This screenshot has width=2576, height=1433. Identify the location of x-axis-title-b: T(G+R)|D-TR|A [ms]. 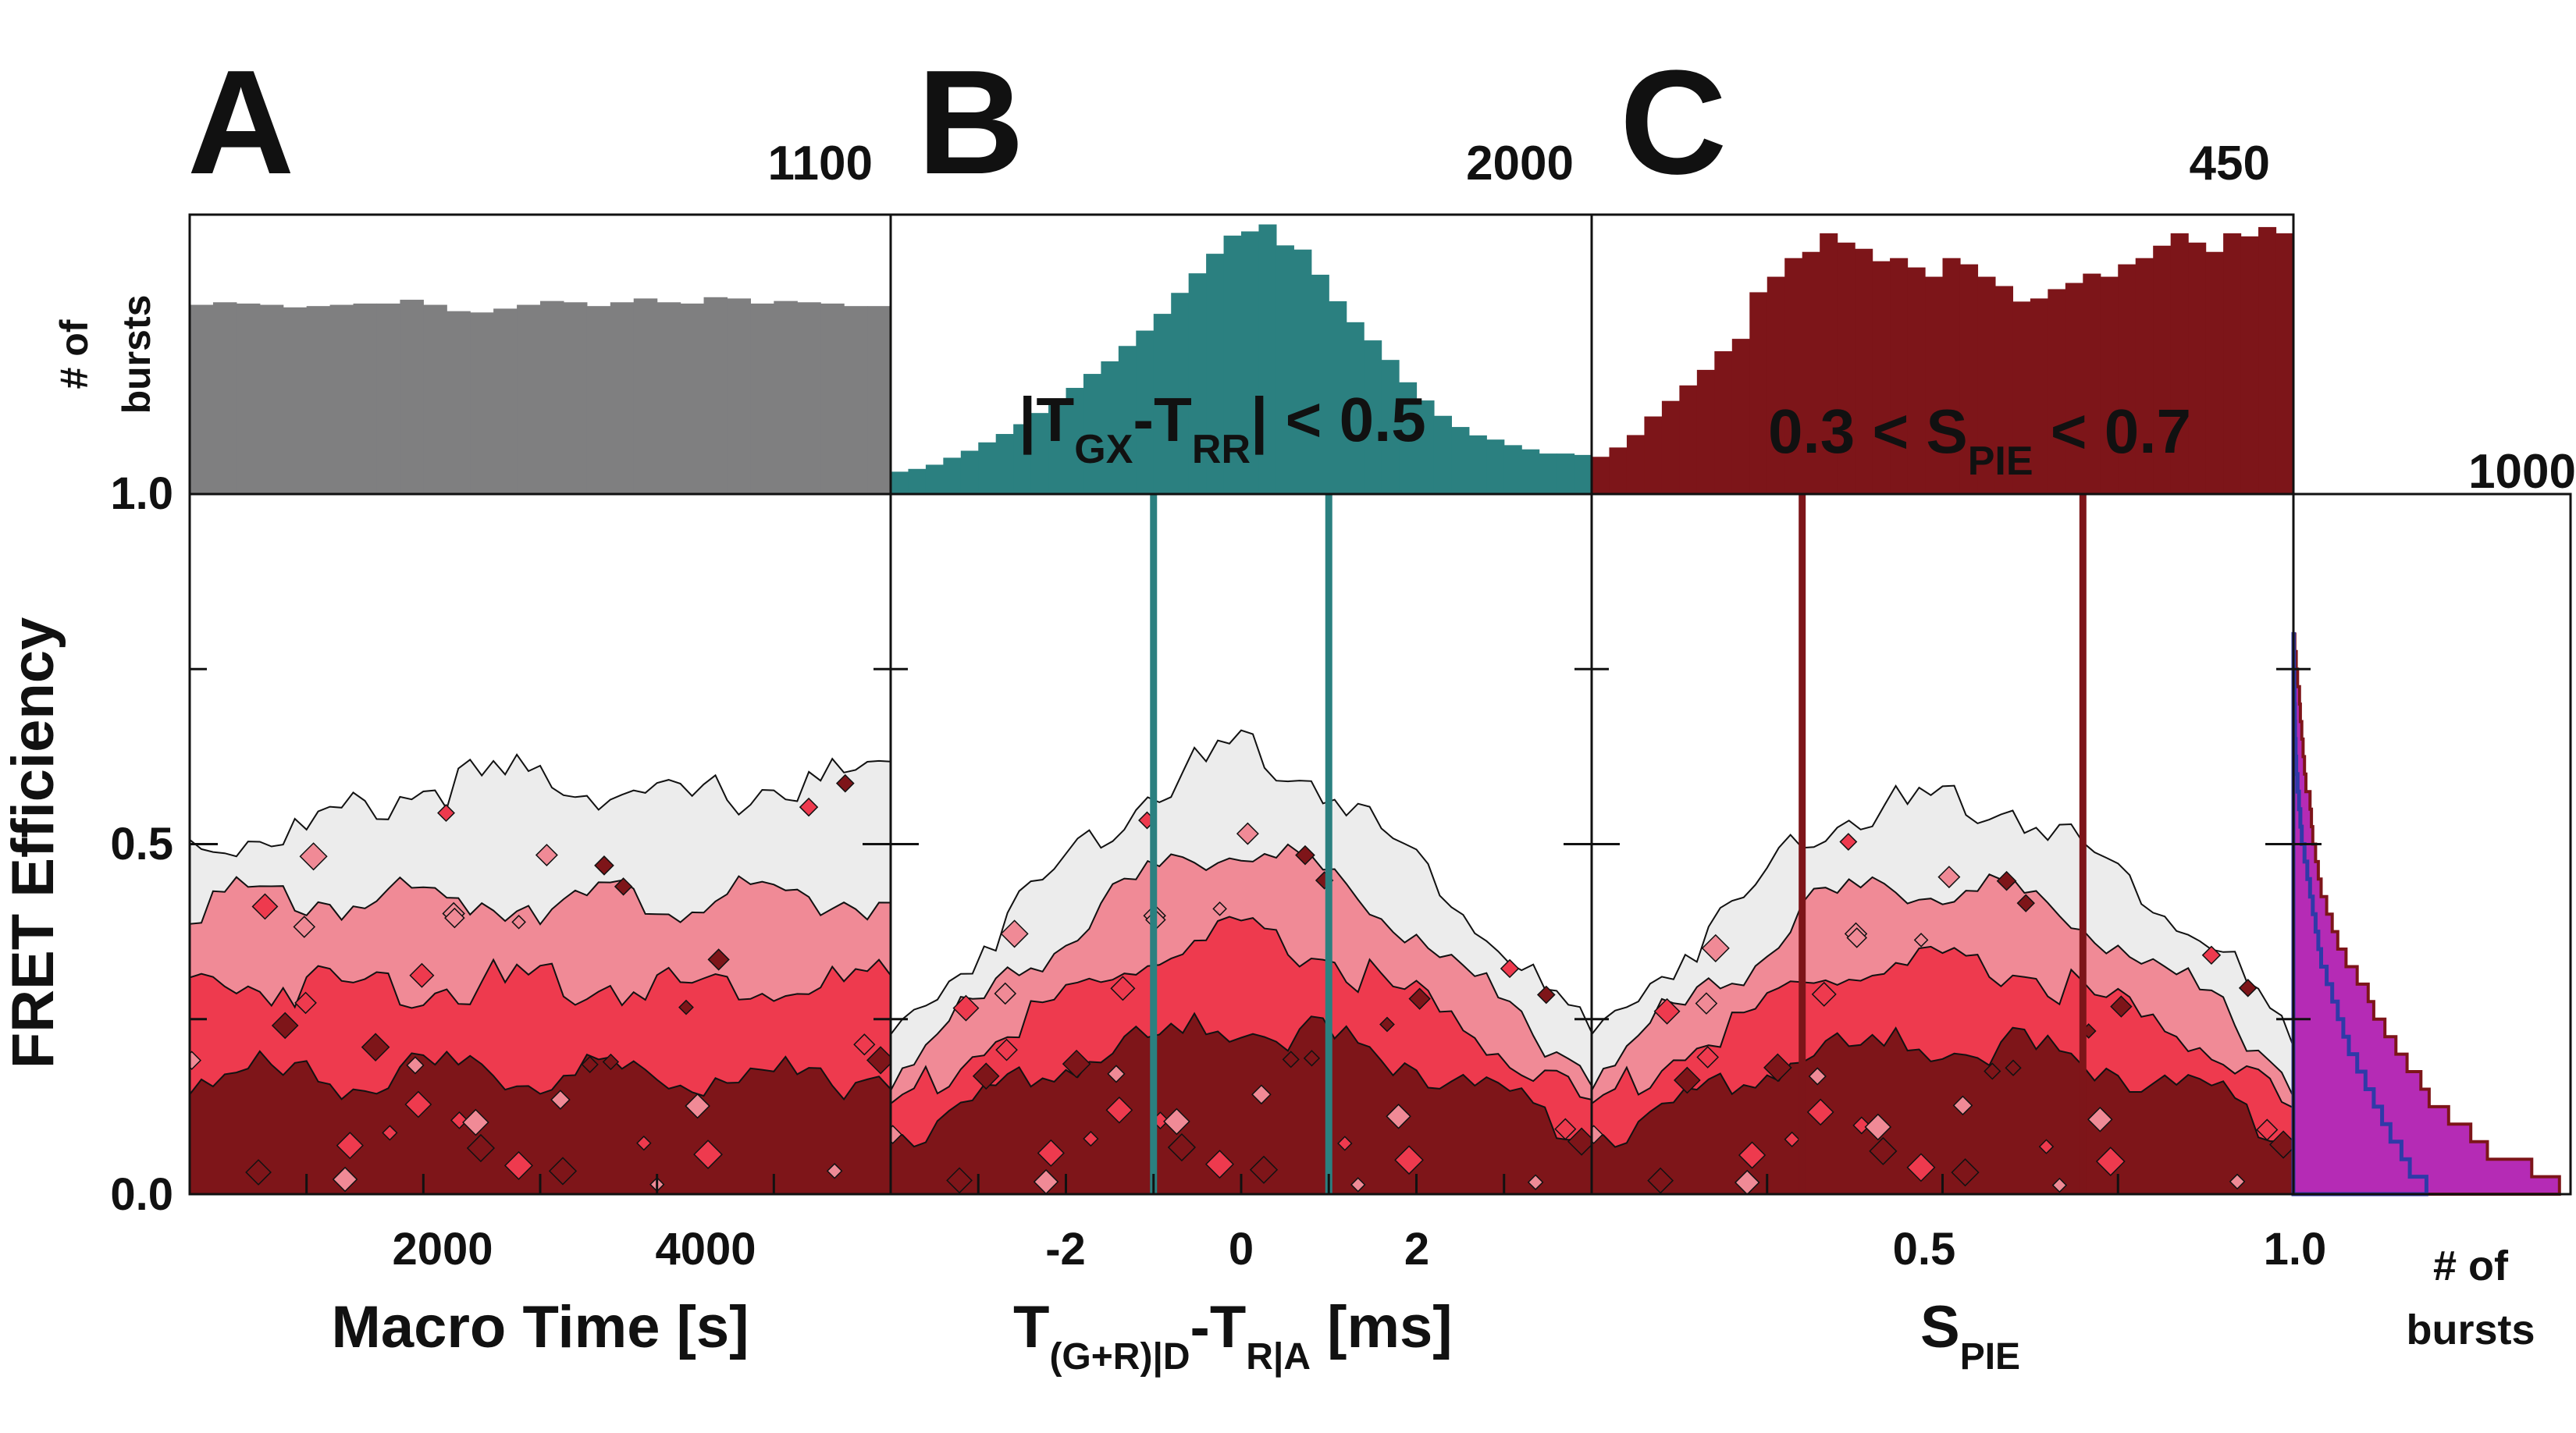
(1233, 1336).